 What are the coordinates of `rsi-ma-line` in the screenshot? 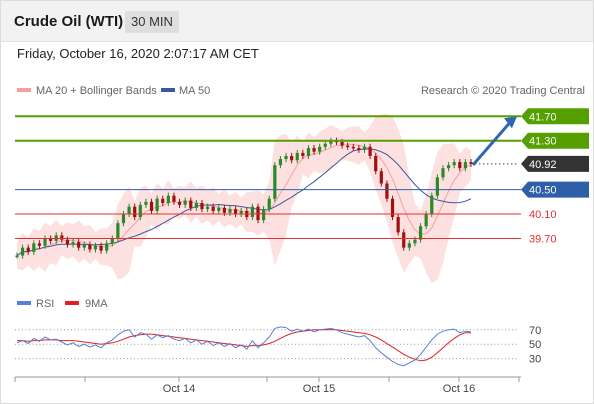 It's located at (244, 345).